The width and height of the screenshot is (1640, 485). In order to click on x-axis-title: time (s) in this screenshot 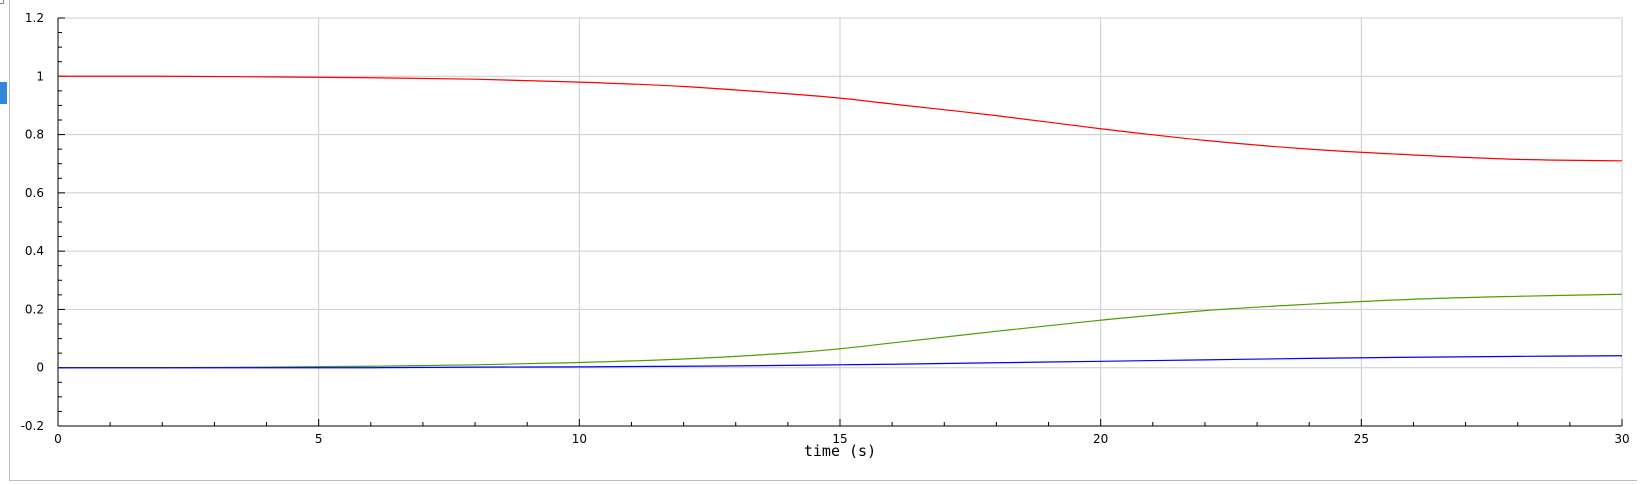, I will do `click(840, 451)`.